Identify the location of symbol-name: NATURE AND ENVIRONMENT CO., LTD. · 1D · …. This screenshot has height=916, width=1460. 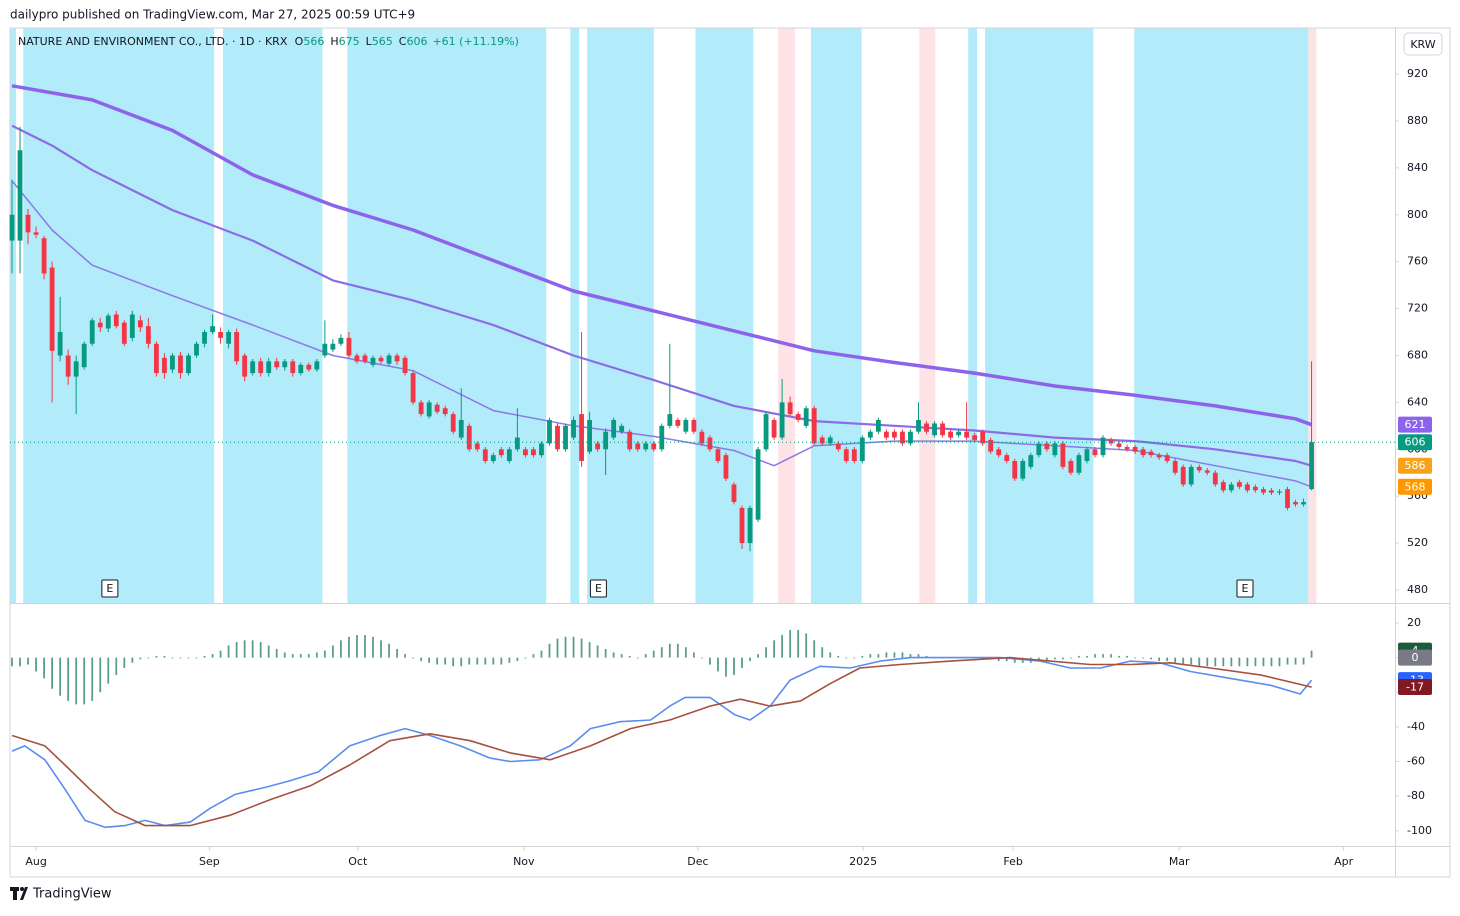
(153, 41).